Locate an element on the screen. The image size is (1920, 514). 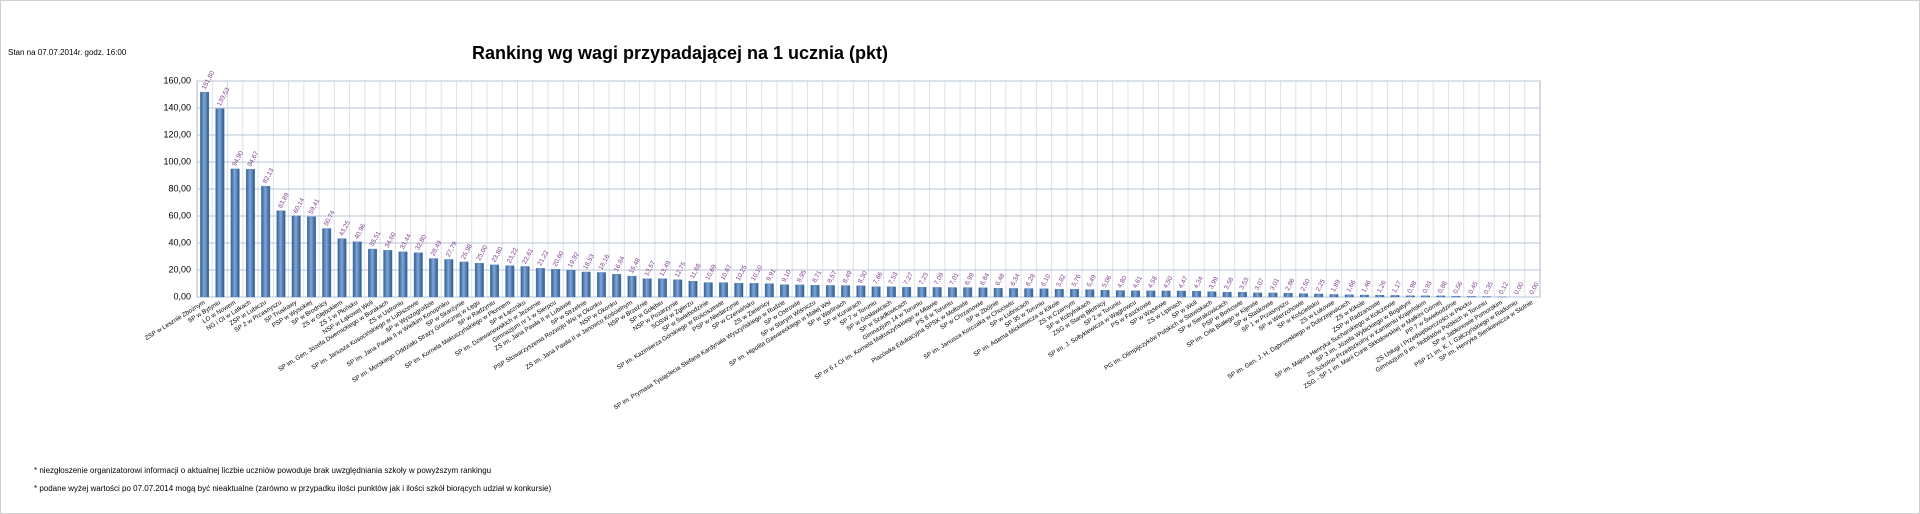
y-tick-label: 100,00 is located at coordinates (177, 161).